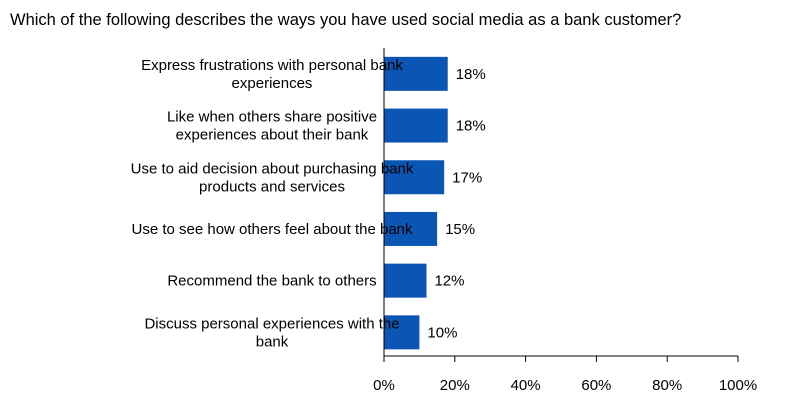  What do you see at coordinates (271, 323) in the screenshot?
I see `category-label-6-line-1: Discuss personal experiences with the` at bounding box center [271, 323].